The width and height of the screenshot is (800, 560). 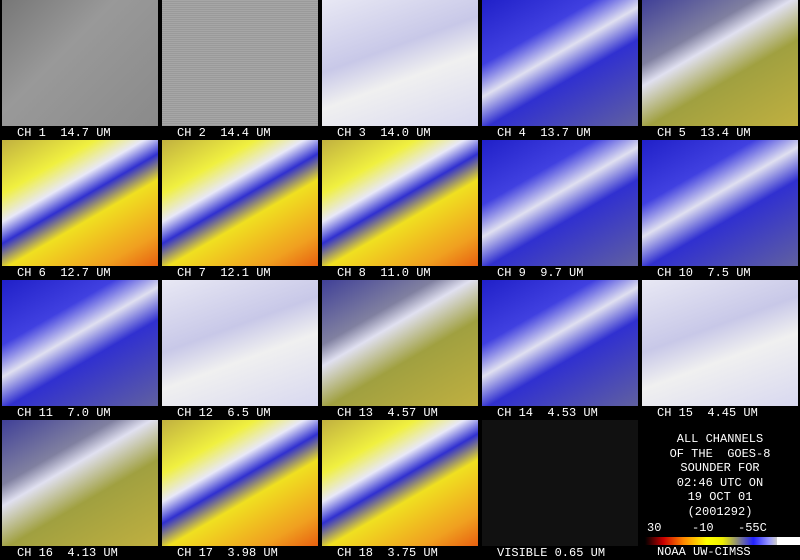 I want to click on channel-label: CH 16 4.13 UM, so click(x=67, y=553).